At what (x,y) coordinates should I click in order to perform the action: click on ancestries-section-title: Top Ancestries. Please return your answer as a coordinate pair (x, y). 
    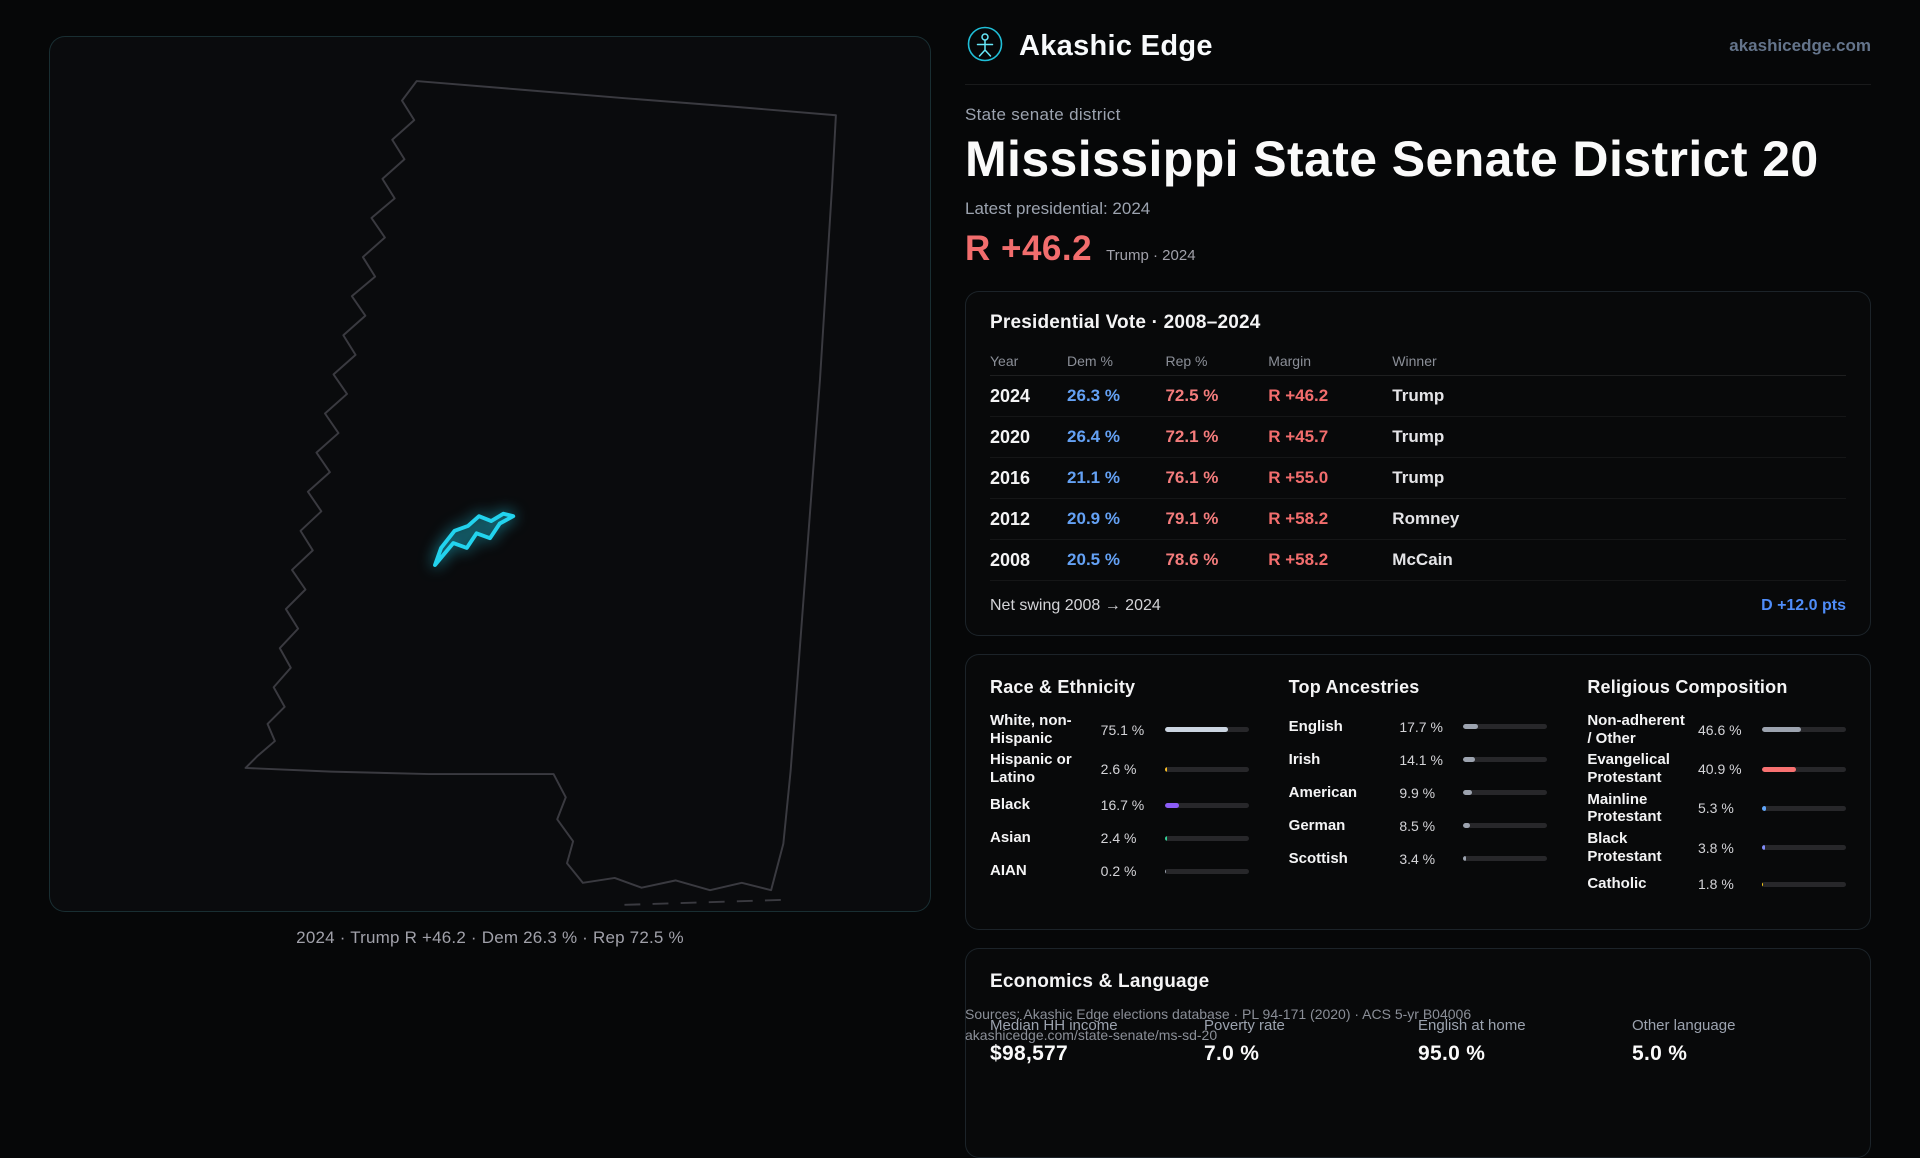
    Looking at the image, I should click on (1354, 687).